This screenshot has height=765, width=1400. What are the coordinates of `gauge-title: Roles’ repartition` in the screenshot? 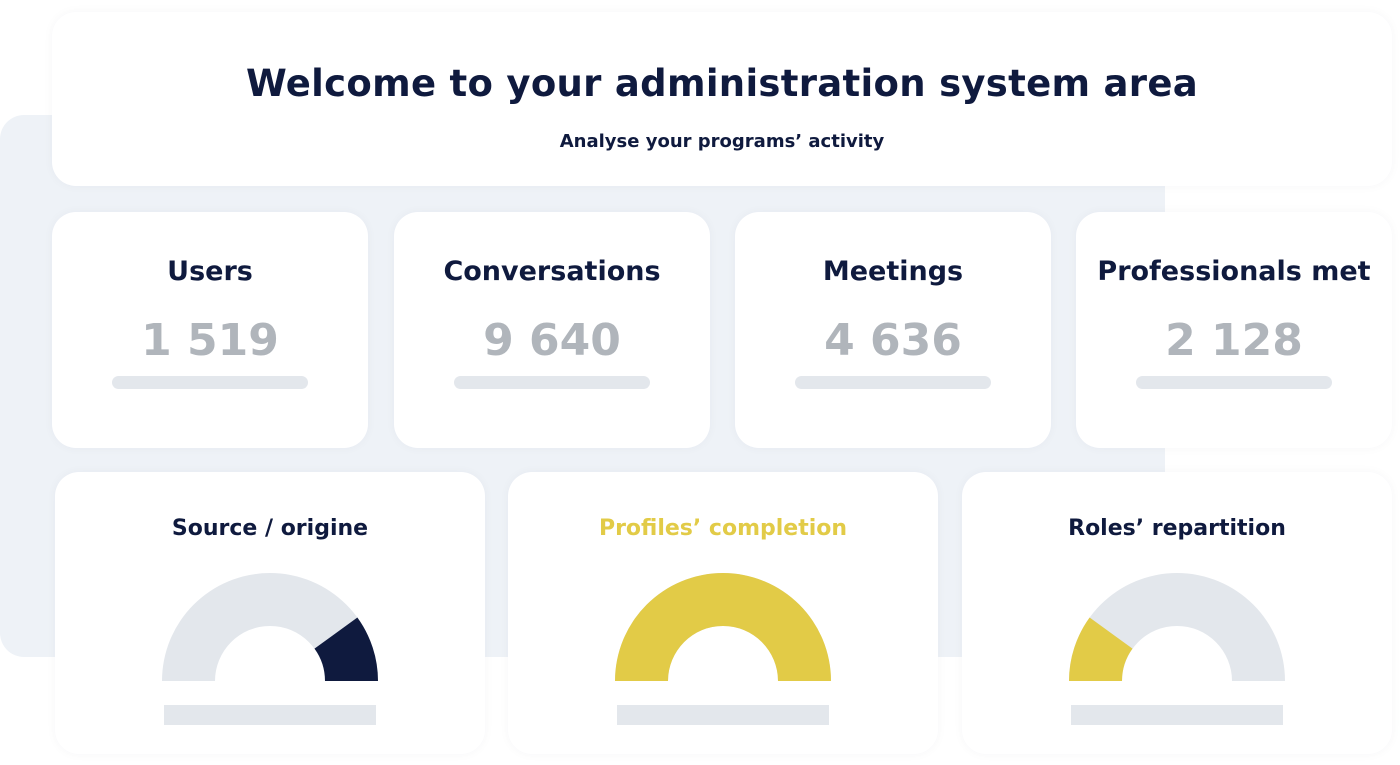 It's located at (1177, 528).